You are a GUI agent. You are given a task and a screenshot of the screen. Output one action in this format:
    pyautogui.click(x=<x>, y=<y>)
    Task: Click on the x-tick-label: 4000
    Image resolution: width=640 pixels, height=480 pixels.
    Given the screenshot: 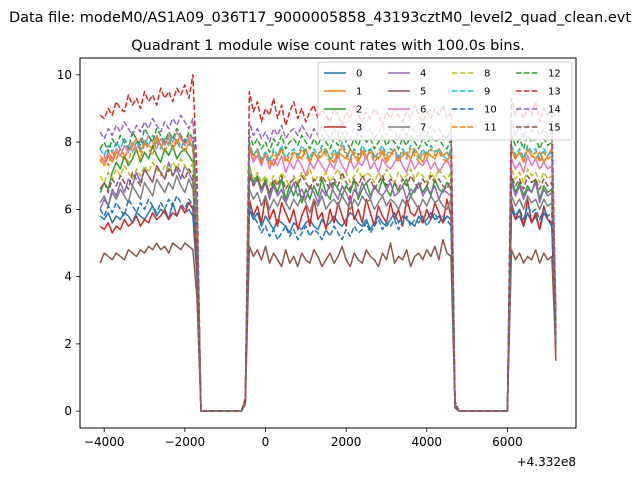 What is the action you would take?
    pyautogui.click(x=427, y=442)
    